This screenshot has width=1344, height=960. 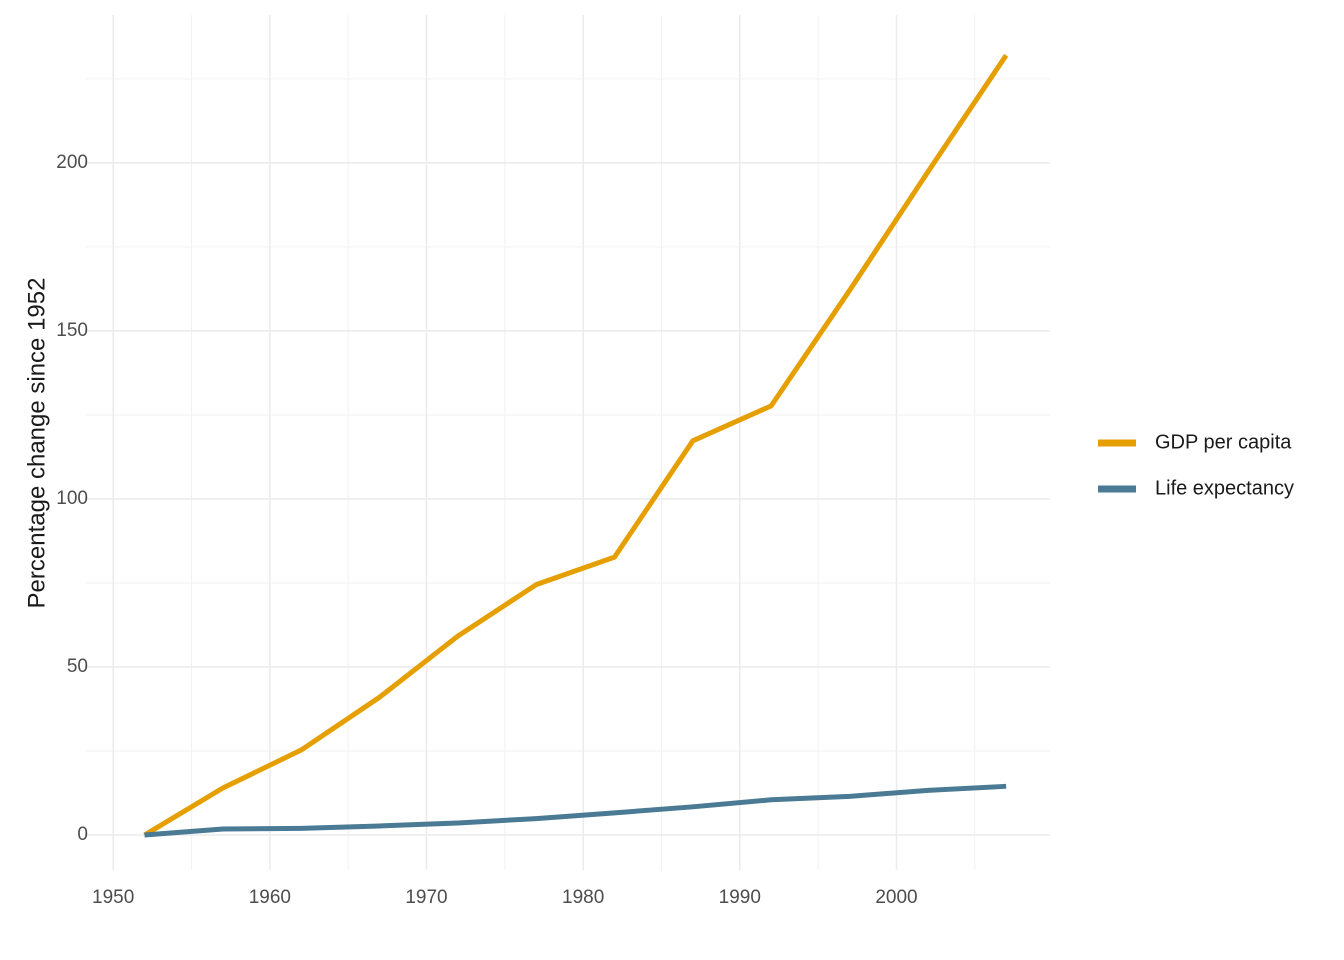 I want to click on x-tick-label: 1980, so click(x=583, y=897).